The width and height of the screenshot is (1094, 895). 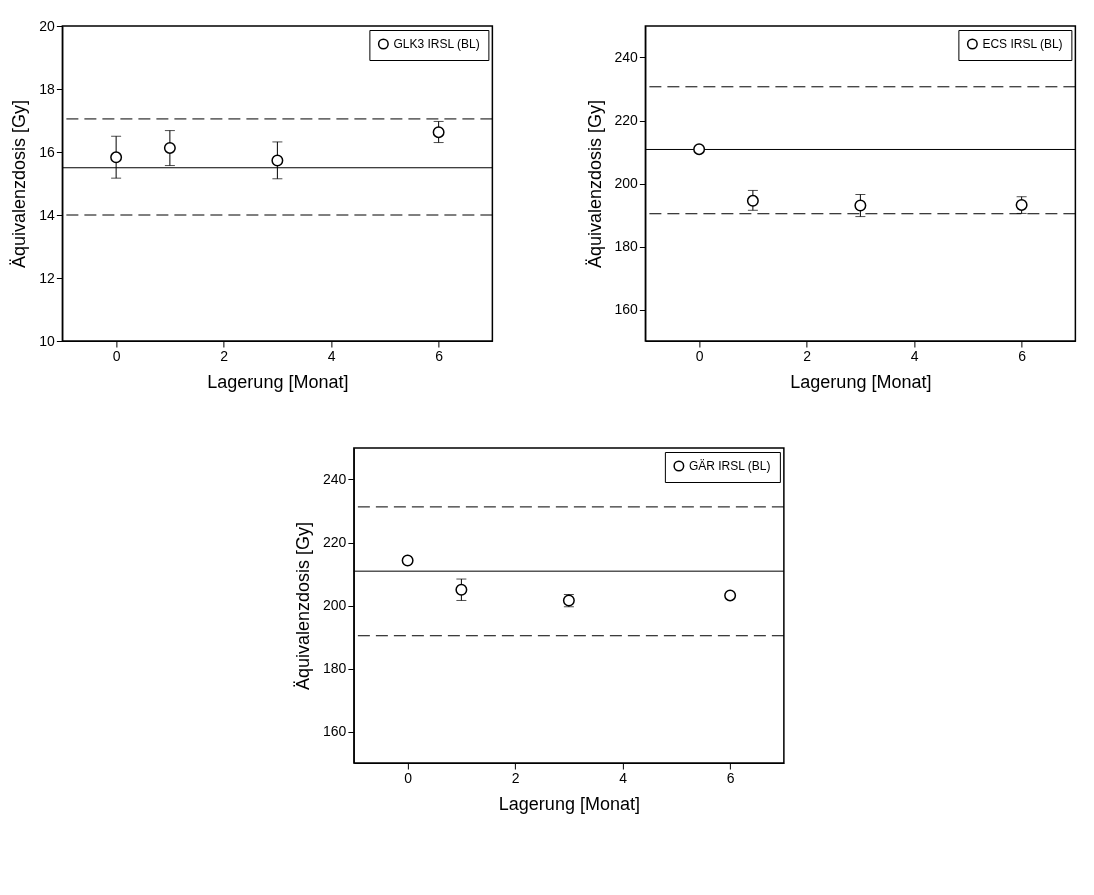 I want to click on y-tick-label: 18, so click(x=47, y=88).